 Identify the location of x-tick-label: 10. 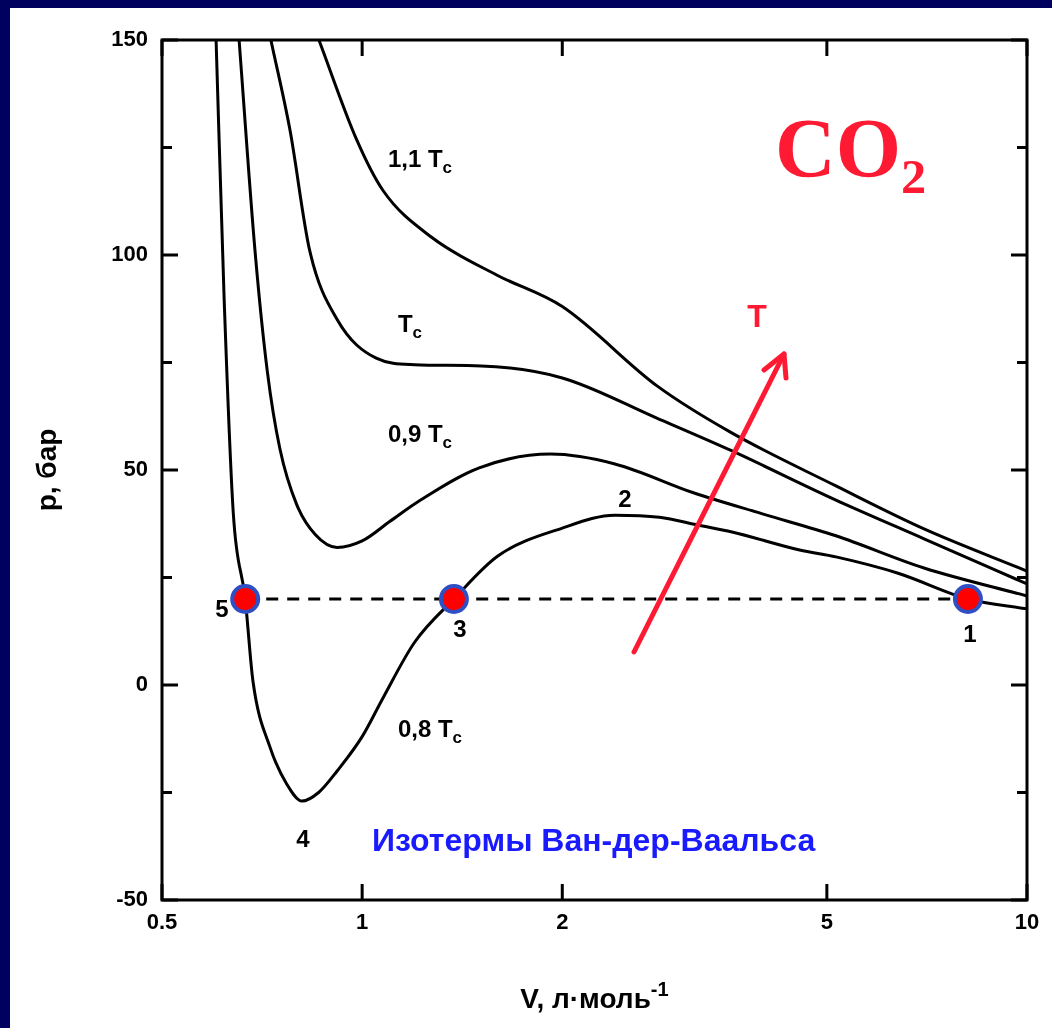
(1027, 922).